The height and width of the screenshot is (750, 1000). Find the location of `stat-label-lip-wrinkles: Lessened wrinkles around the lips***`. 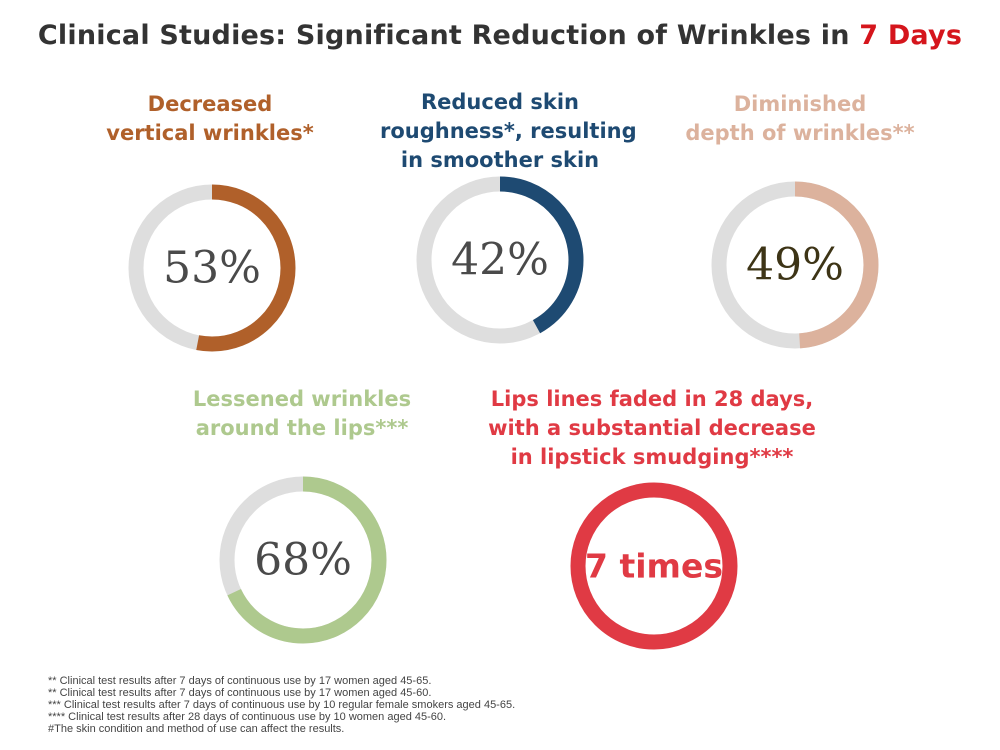

stat-label-lip-wrinkles: Lessened wrinkles around the lips*** is located at coordinates (302, 414).